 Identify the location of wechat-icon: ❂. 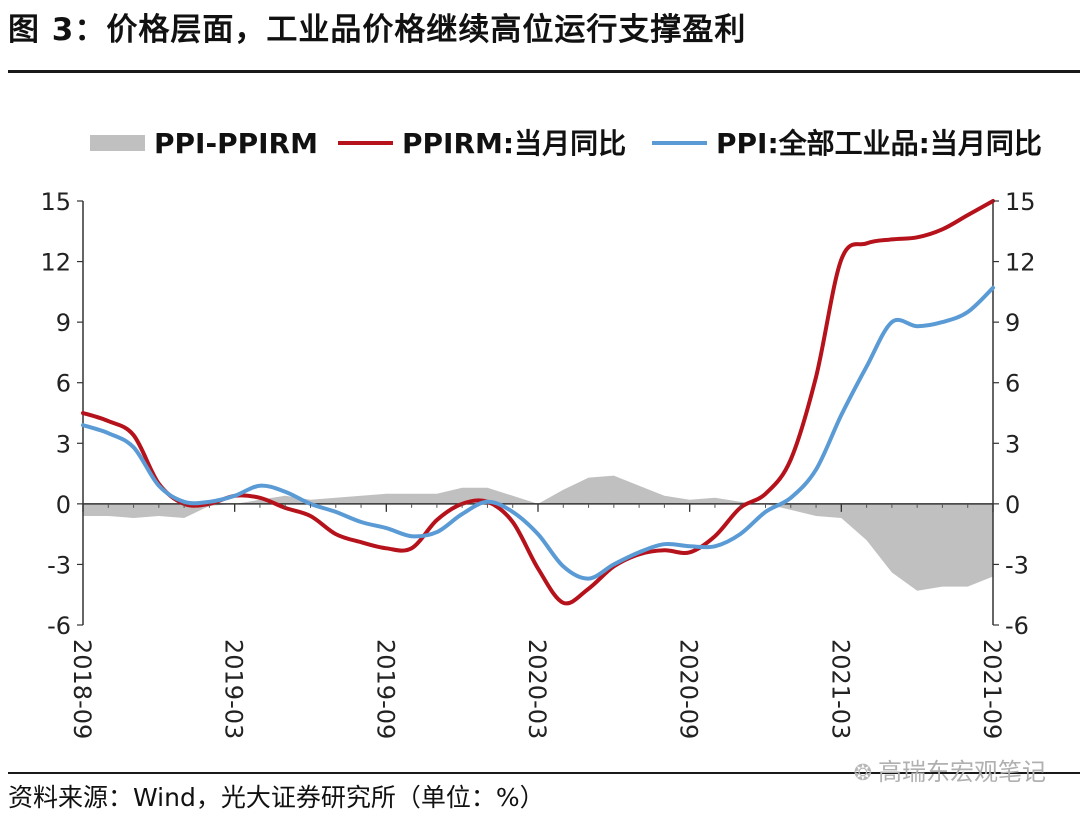
(862, 773).